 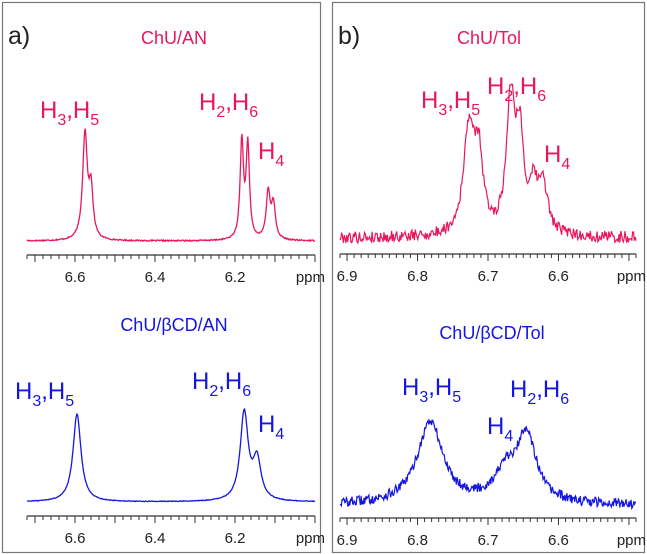 What do you see at coordinates (19, 36) in the screenshot?
I see `panel-a-label: a)` at bounding box center [19, 36].